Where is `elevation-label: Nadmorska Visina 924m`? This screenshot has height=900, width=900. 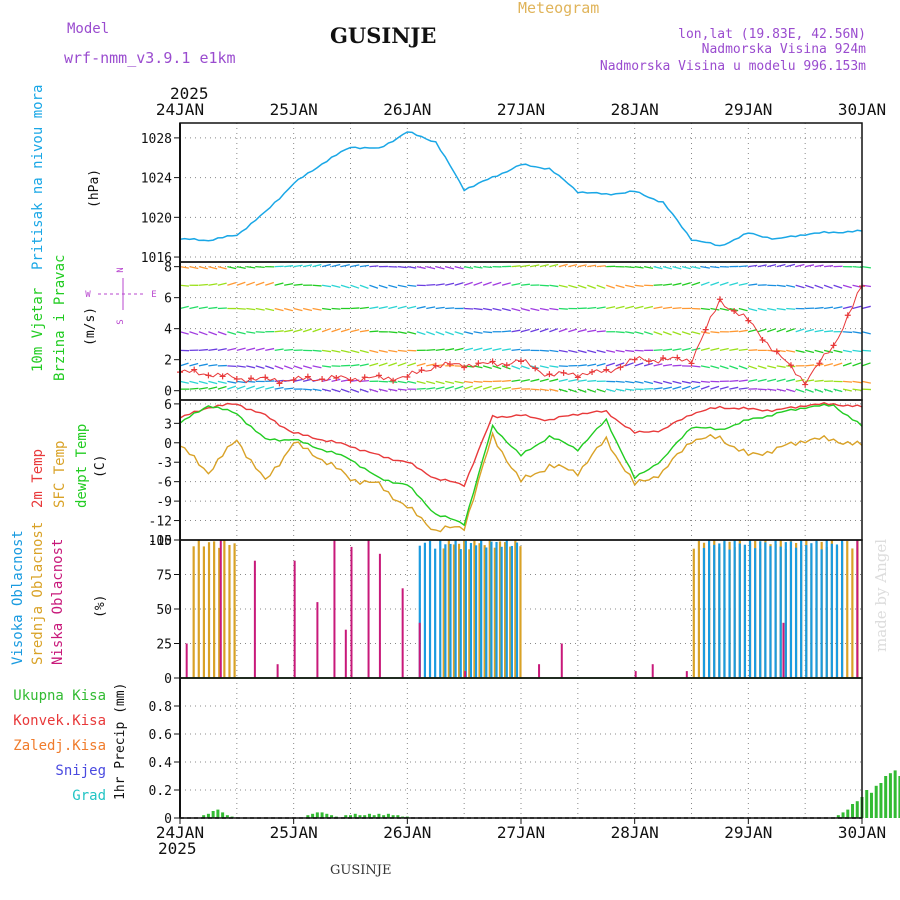 elevation-label: Nadmorska Visina 924m is located at coordinates (784, 49).